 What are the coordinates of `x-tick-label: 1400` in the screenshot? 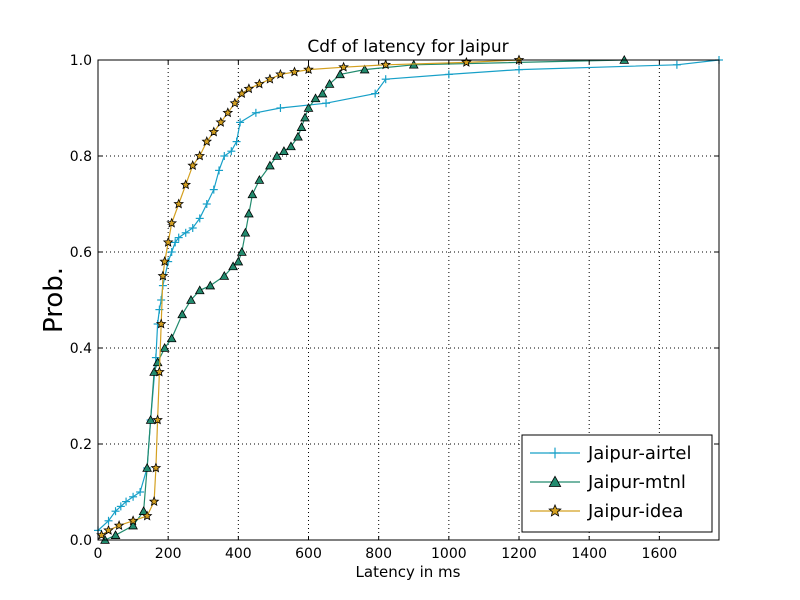 It's located at (589, 554).